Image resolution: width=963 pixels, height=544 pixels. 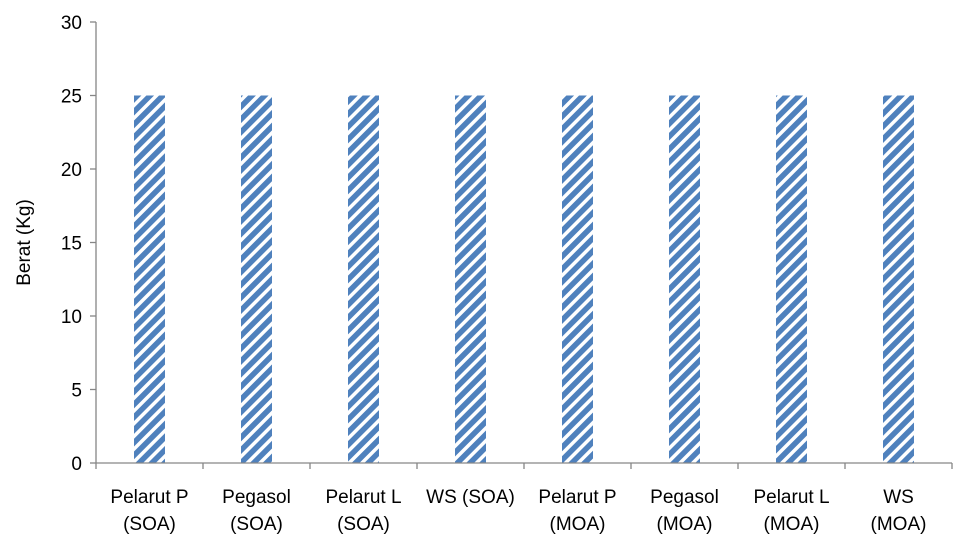 What do you see at coordinates (71, 97) in the screenshot?
I see `y-tick-label: 25` at bounding box center [71, 97].